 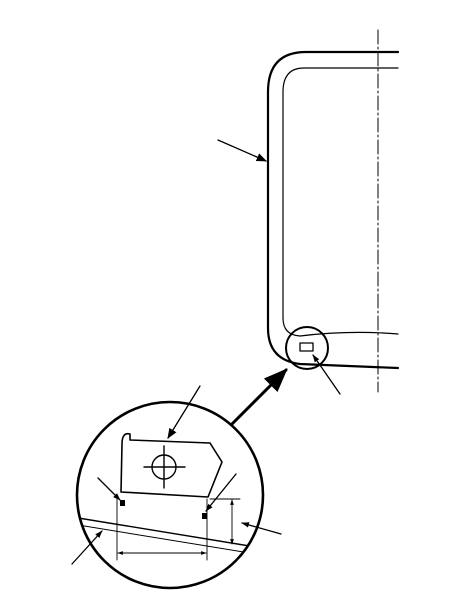 What do you see at coordinates (87, 547) in the screenshot?
I see `edge-leader-arrow` at bounding box center [87, 547].